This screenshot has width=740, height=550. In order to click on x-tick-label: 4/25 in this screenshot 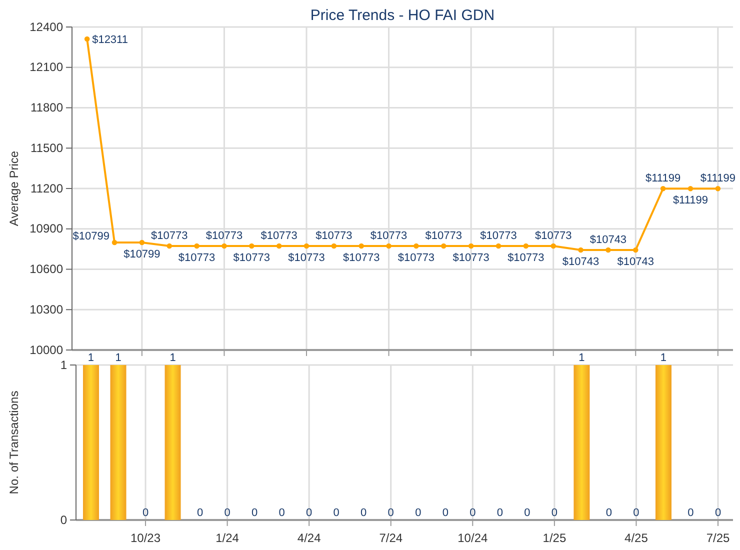, I will do `click(636, 538)`.